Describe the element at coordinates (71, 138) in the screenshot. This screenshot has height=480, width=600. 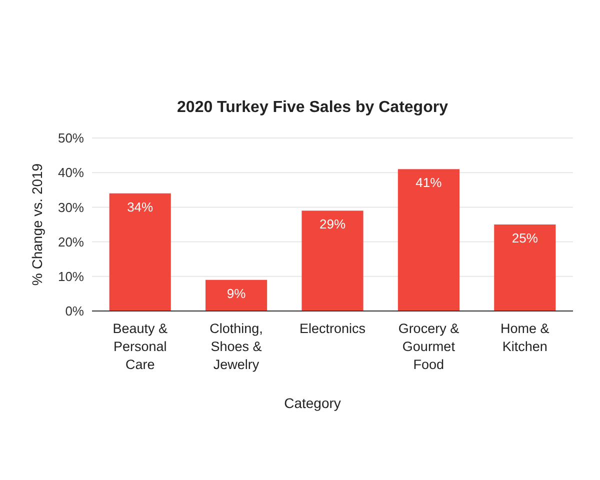
I see `y-tick-label: 50%` at that location.